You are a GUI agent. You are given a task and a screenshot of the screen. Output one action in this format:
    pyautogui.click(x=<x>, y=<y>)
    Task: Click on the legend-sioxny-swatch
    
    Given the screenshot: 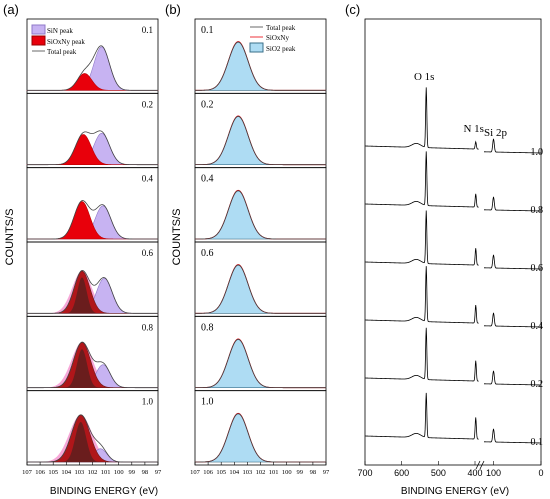 What is the action you would take?
    pyautogui.click(x=38, y=40)
    